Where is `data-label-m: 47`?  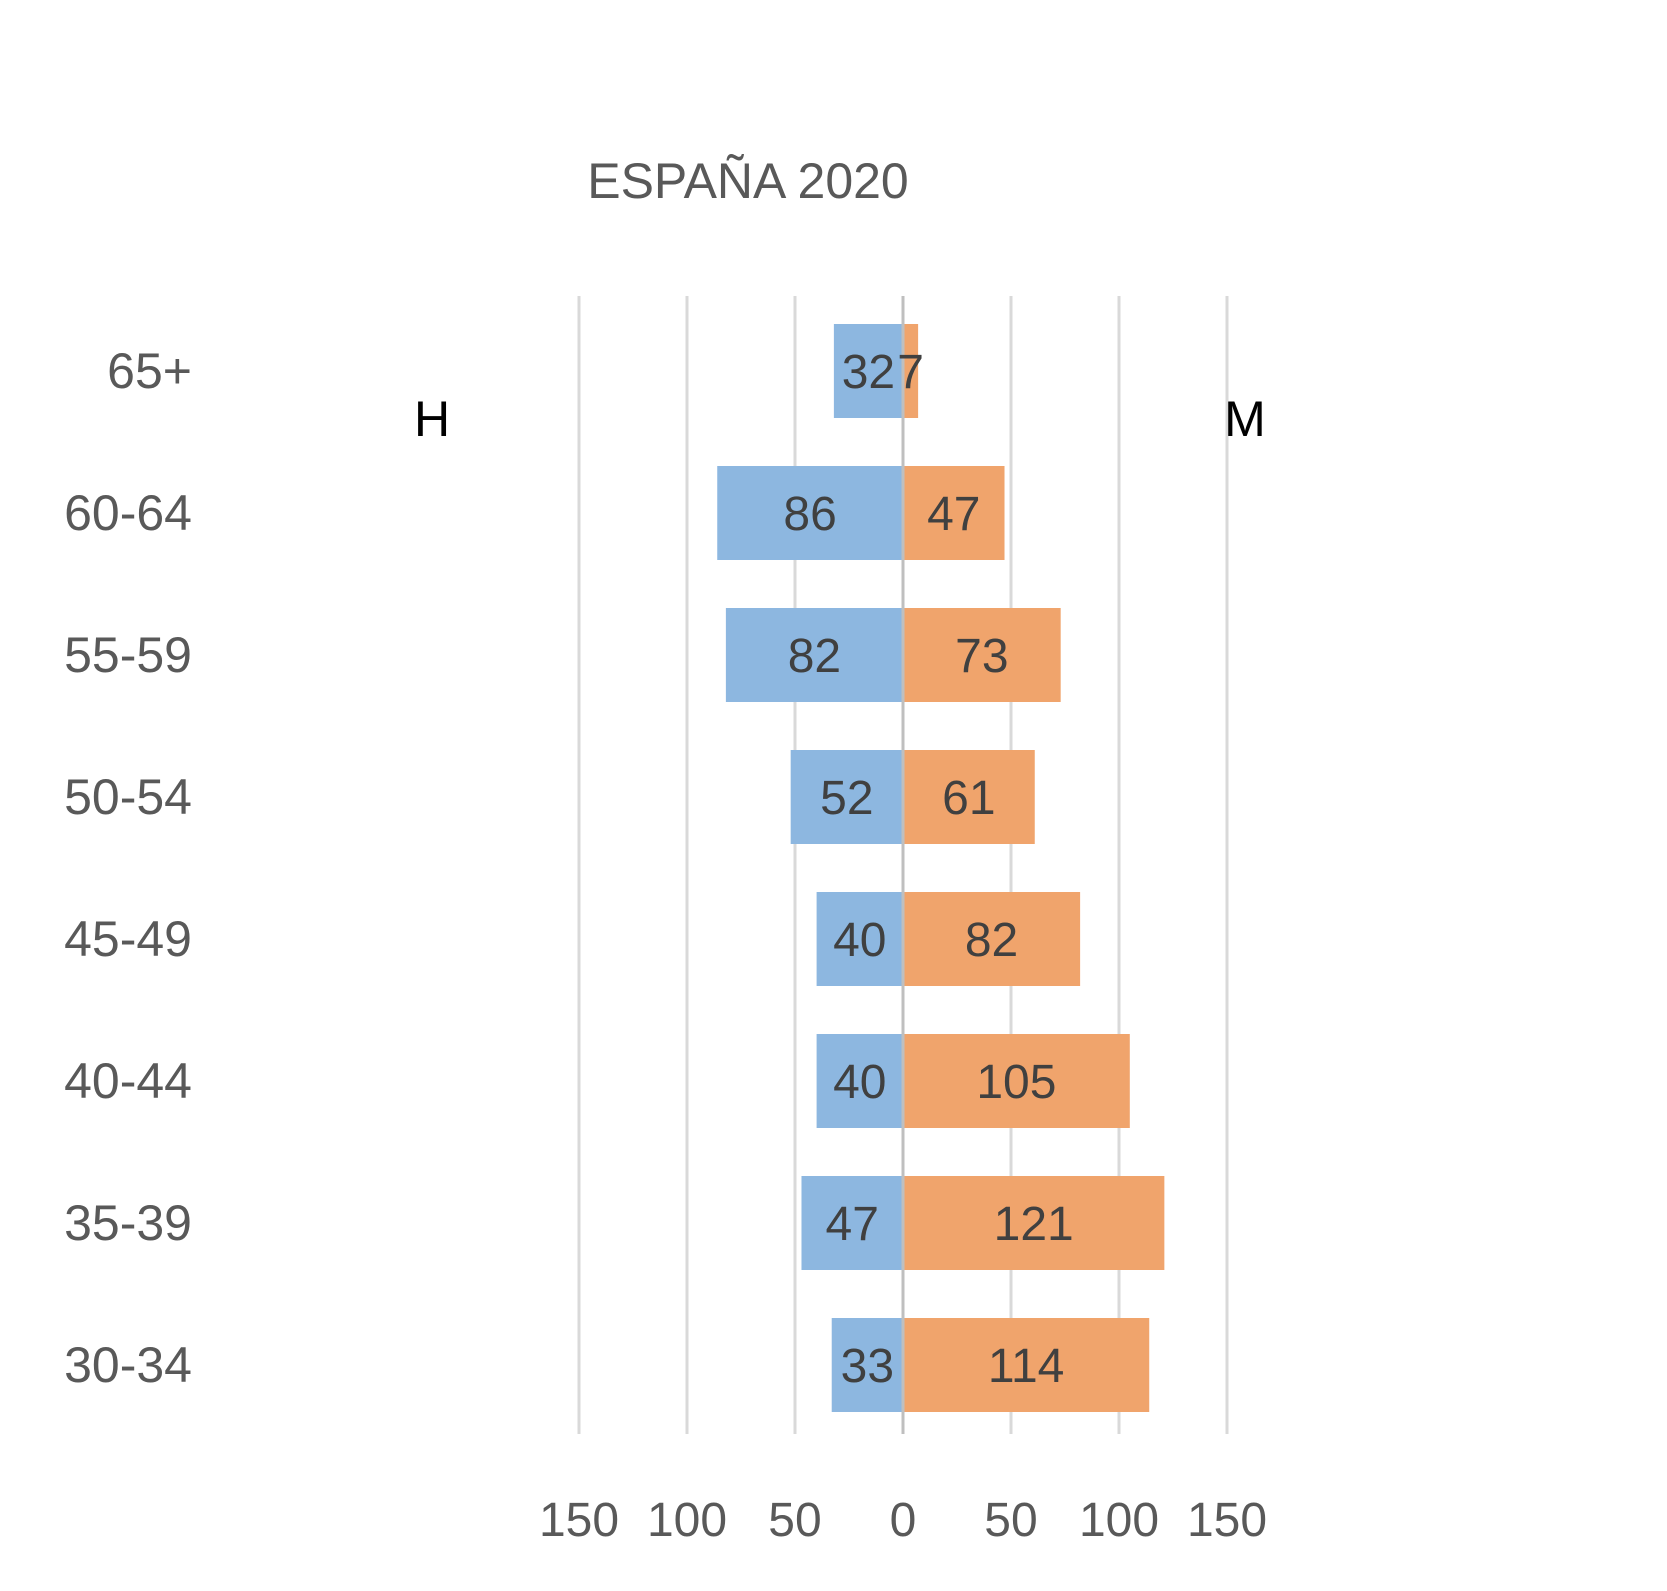
data-label-m: 47 is located at coordinates (953, 514).